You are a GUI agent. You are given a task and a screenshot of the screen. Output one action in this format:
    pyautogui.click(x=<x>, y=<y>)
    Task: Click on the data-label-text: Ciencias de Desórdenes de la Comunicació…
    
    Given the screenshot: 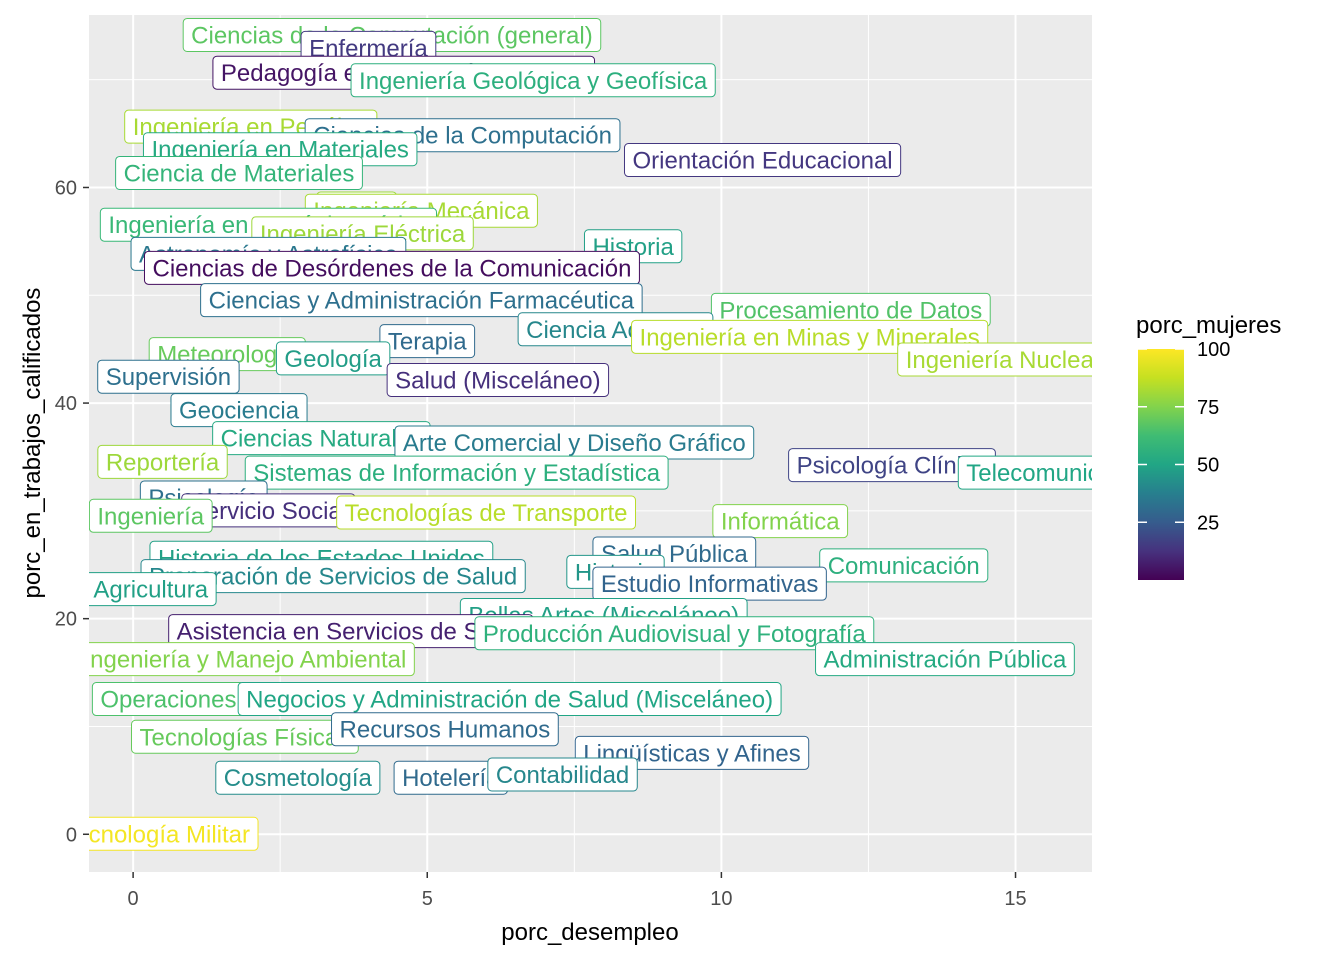 What is the action you would take?
    pyautogui.click(x=391, y=268)
    